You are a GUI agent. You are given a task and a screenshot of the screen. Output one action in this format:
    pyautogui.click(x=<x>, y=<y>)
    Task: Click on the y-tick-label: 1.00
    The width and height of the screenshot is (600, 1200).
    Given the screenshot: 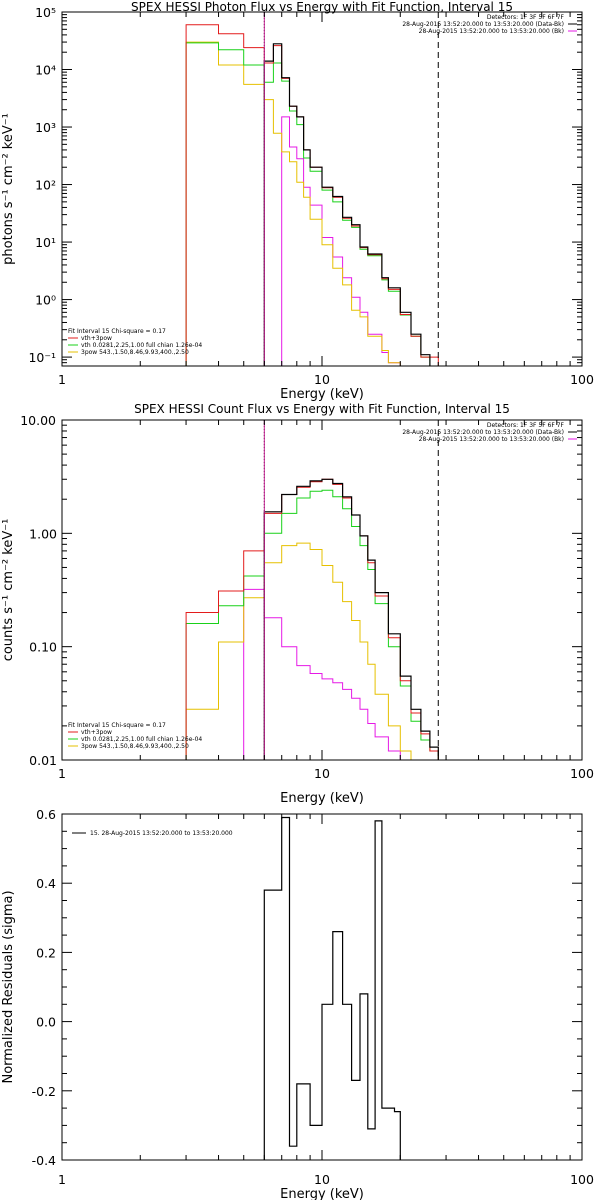 What is the action you would take?
    pyautogui.click(x=43, y=533)
    